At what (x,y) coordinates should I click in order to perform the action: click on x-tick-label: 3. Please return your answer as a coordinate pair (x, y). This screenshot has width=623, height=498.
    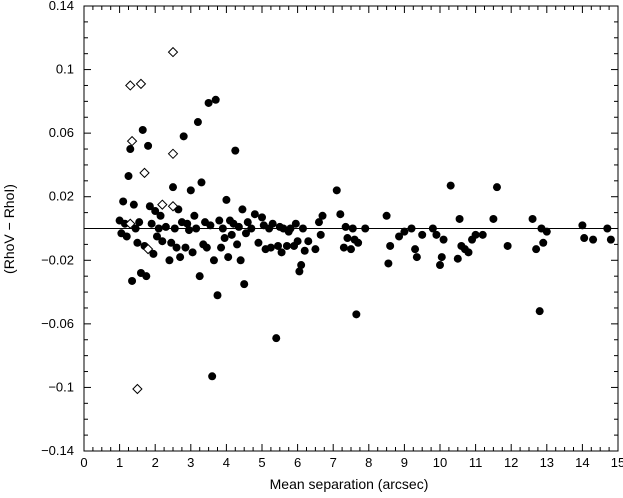
    Looking at the image, I should click on (190, 462).